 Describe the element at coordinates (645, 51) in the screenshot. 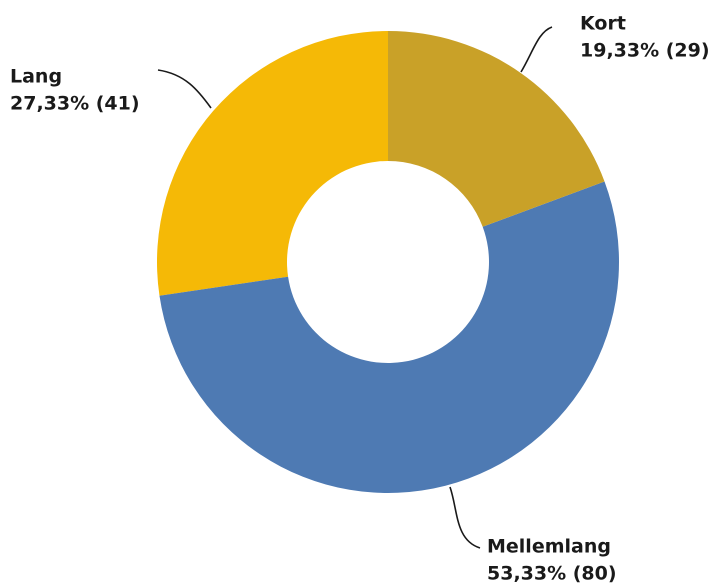

I see `slice-label: 19,33% (29)` at that location.